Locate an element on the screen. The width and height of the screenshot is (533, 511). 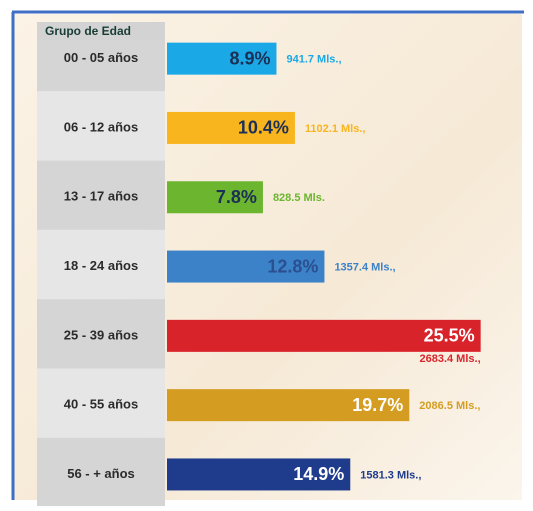
amount-label: 1357.4 Mls., is located at coordinates (364, 267).